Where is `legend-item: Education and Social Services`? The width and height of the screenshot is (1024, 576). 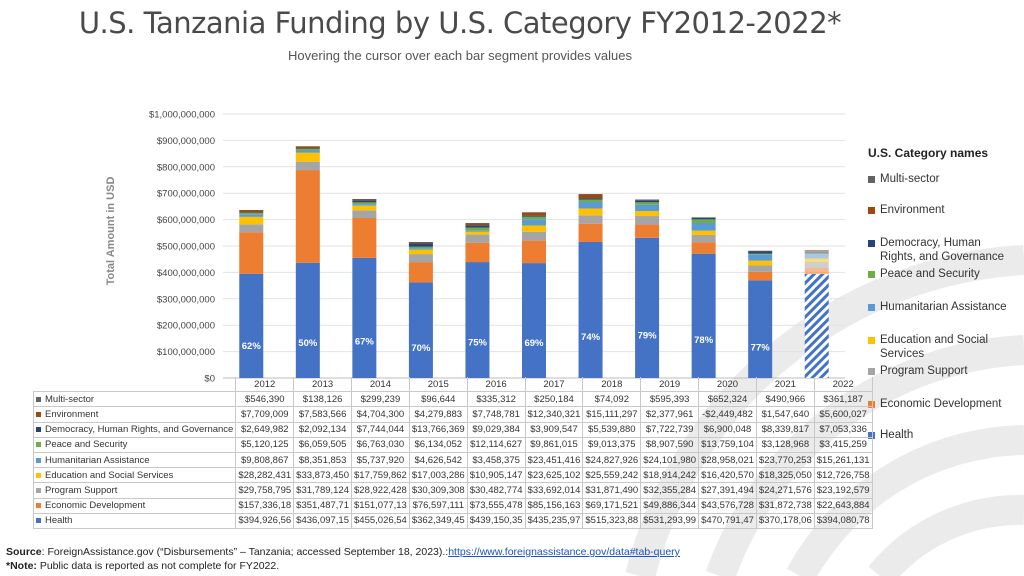
legend-item: Education and Social Services is located at coordinates (941, 347).